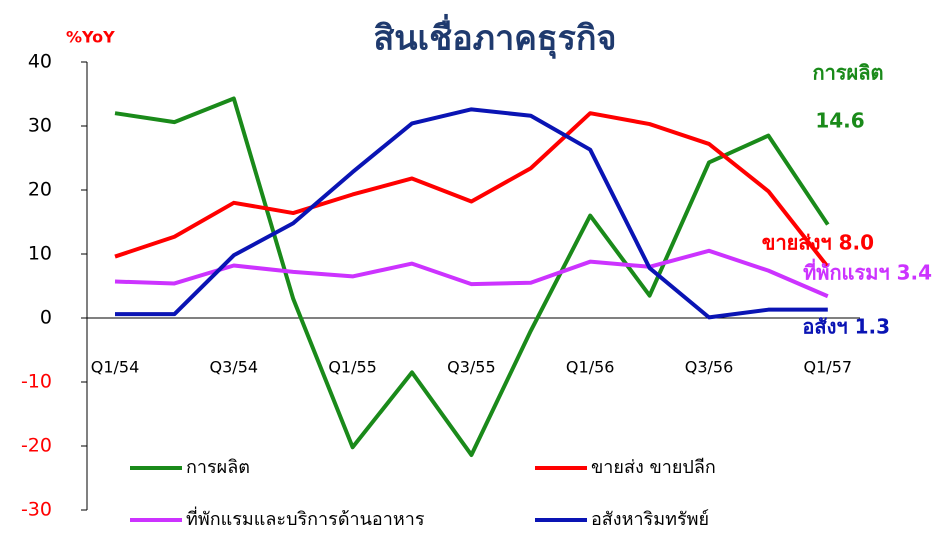  I want to click on x-tick-label: Q3/55, so click(471, 367).